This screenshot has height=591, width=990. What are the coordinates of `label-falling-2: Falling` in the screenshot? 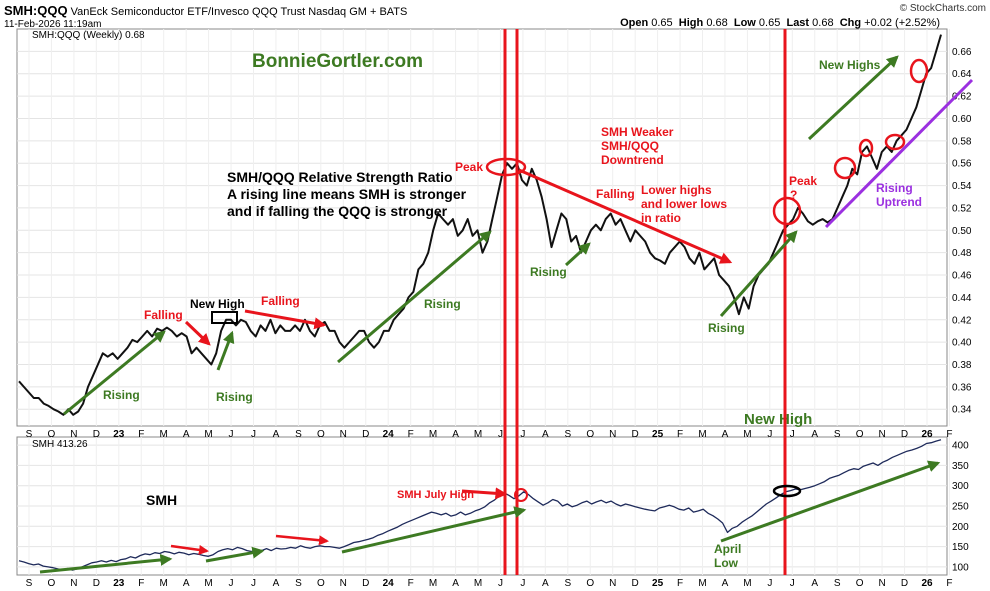 It's located at (280, 301).